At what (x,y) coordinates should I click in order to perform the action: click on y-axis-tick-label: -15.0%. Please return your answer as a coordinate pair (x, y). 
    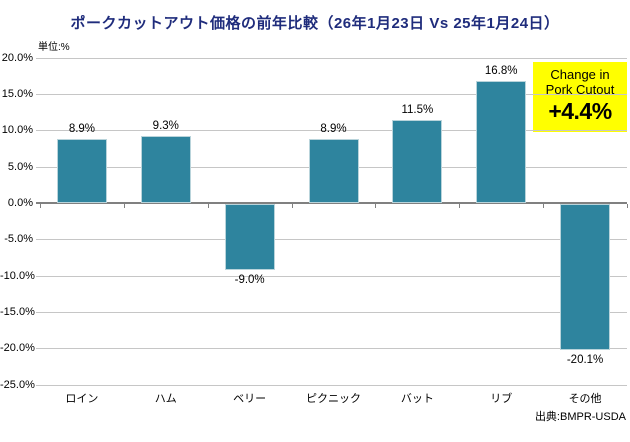
    Looking at the image, I should click on (17, 311).